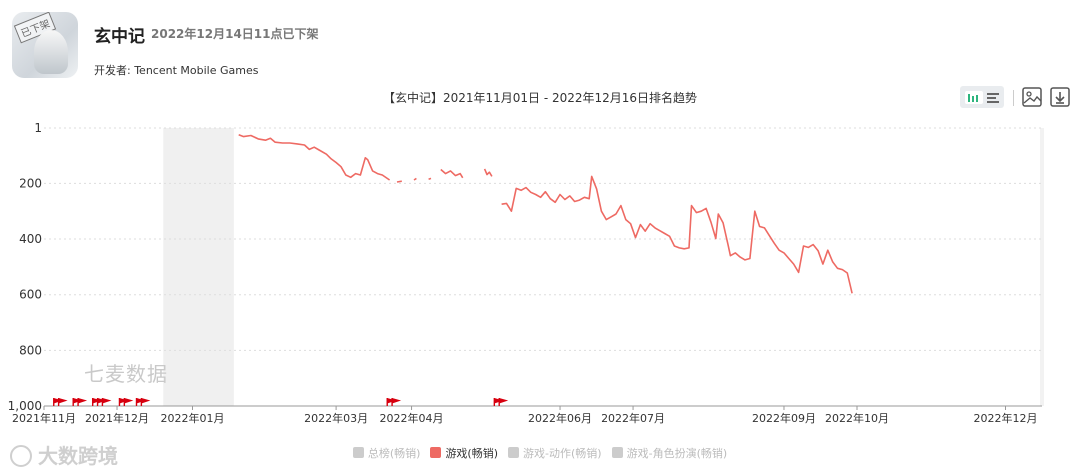 This screenshot has width=1080, height=473. What do you see at coordinates (857, 418) in the screenshot?
I see `x-tick-label: 2022年10月` at bounding box center [857, 418].